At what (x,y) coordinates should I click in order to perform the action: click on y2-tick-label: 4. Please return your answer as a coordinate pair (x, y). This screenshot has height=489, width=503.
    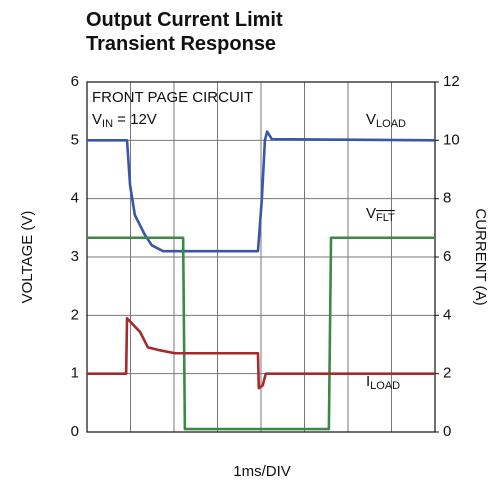
    Looking at the image, I should click on (447, 314).